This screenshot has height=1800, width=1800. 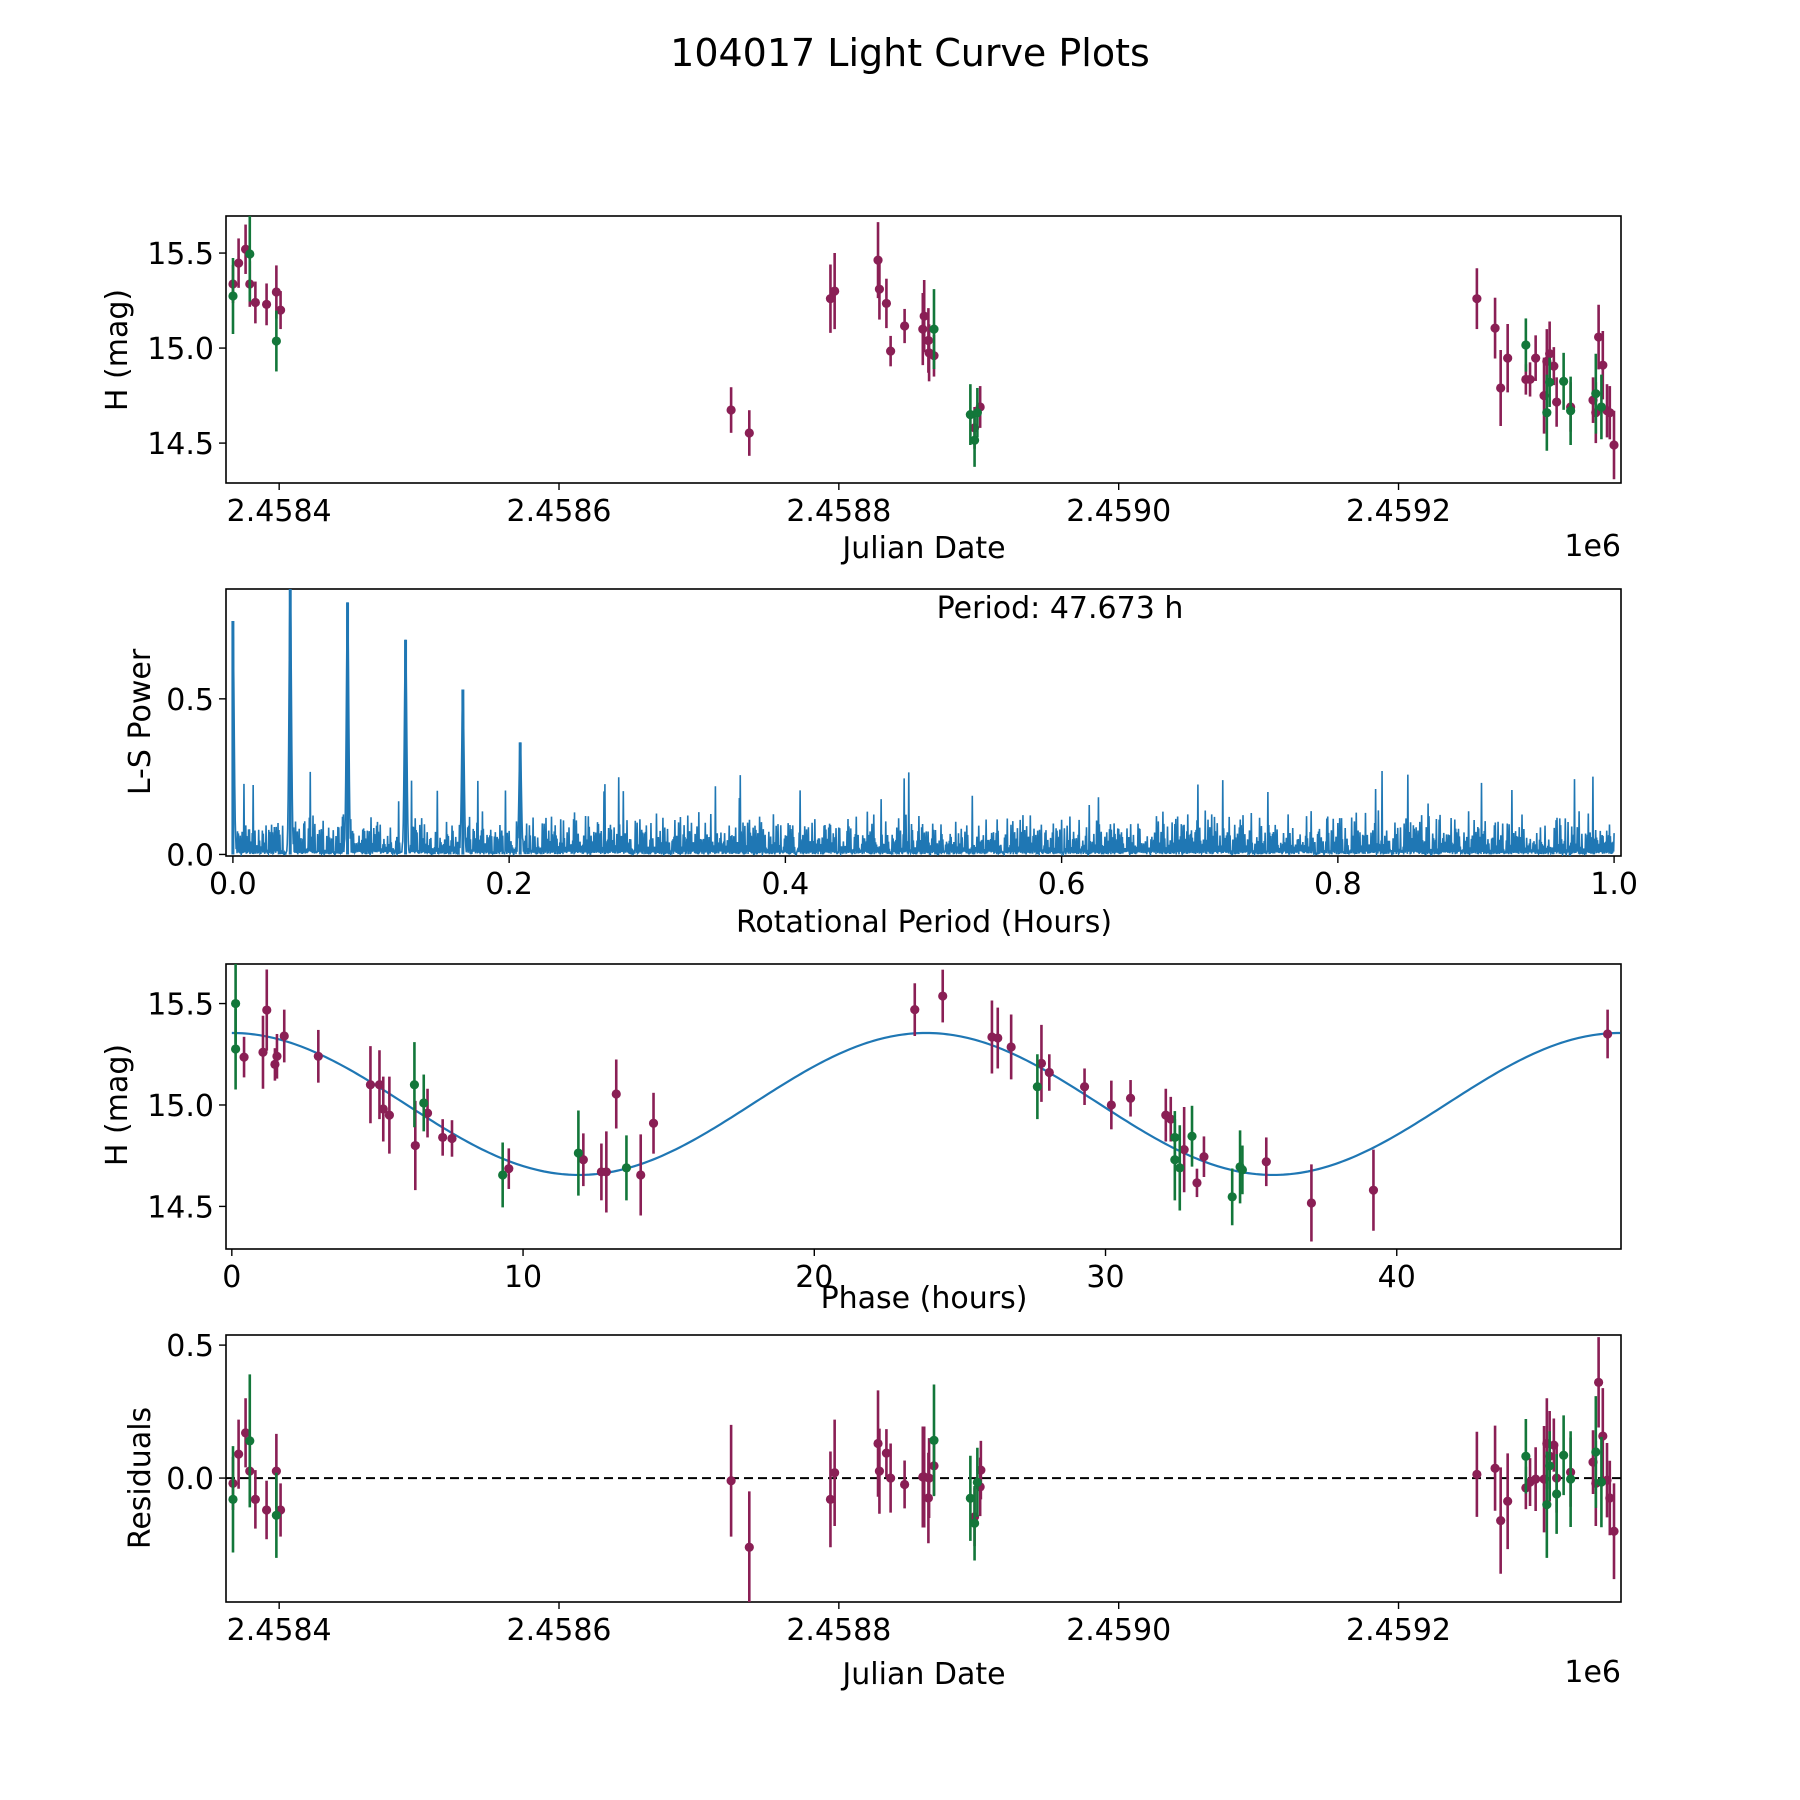 I want to click on phased-xtick-label: 30, so click(x=1105, y=1277).